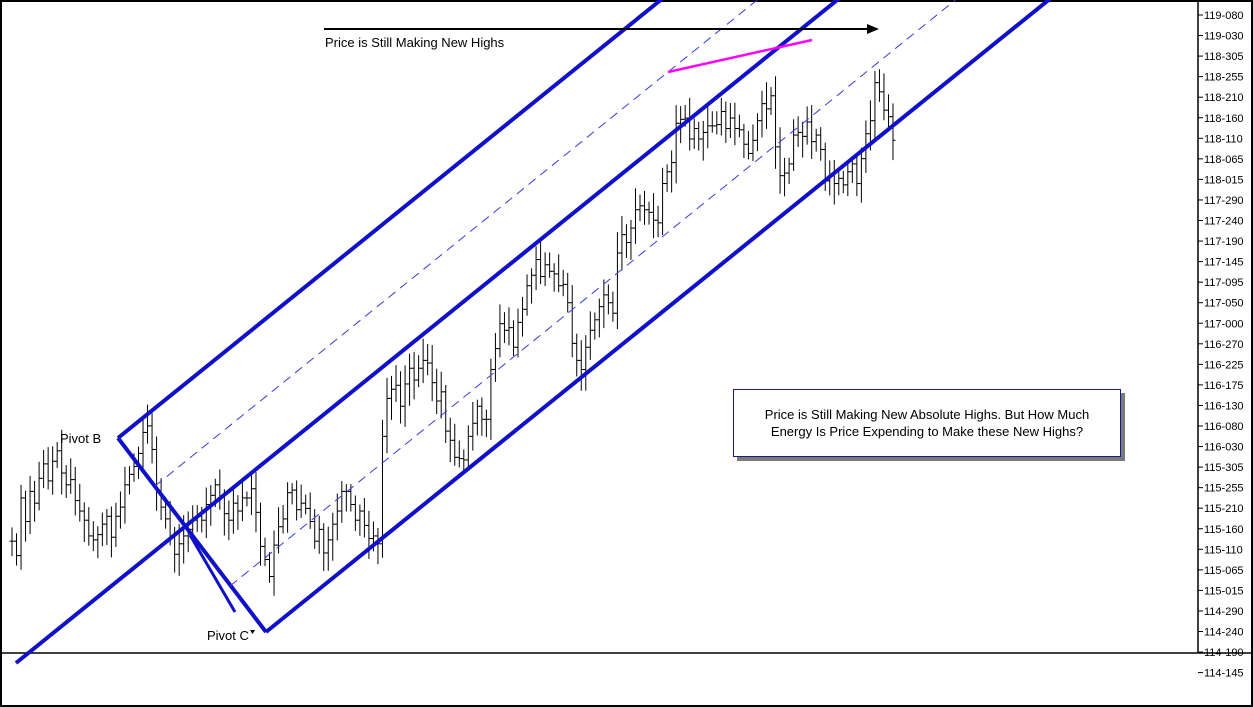 This screenshot has height=707, width=1253. What do you see at coordinates (740, 56) in the screenshot?
I see `divergence-line` at bounding box center [740, 56].